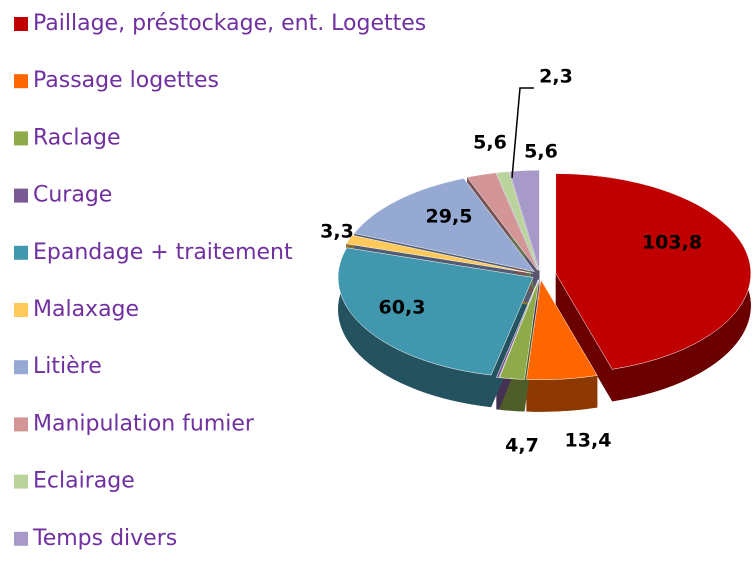 Image resolution: width=755 pixels, height=562 pixels. What do you see at coordinates (672, 243) in the screenshot?
I see `data-label: 103,8` at bounding box center [672, 243].